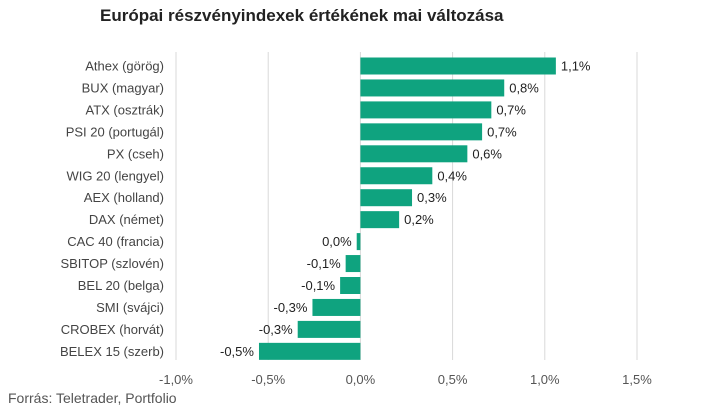 This screenshot has height=417, width=713. What do you see at coordinates (432, 197) in the screenshot?
I see `data-label: 0,3%` at bounding box center [432, 197].